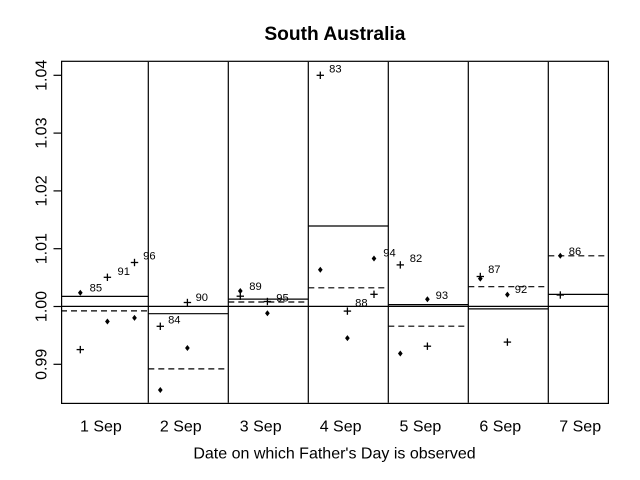 The width and height of the screenshot is (640, 480). What do you see at coordinates (42, 248) in the screenshot?
I see `svg-text: 1.01` at bounding box center [42, 248].